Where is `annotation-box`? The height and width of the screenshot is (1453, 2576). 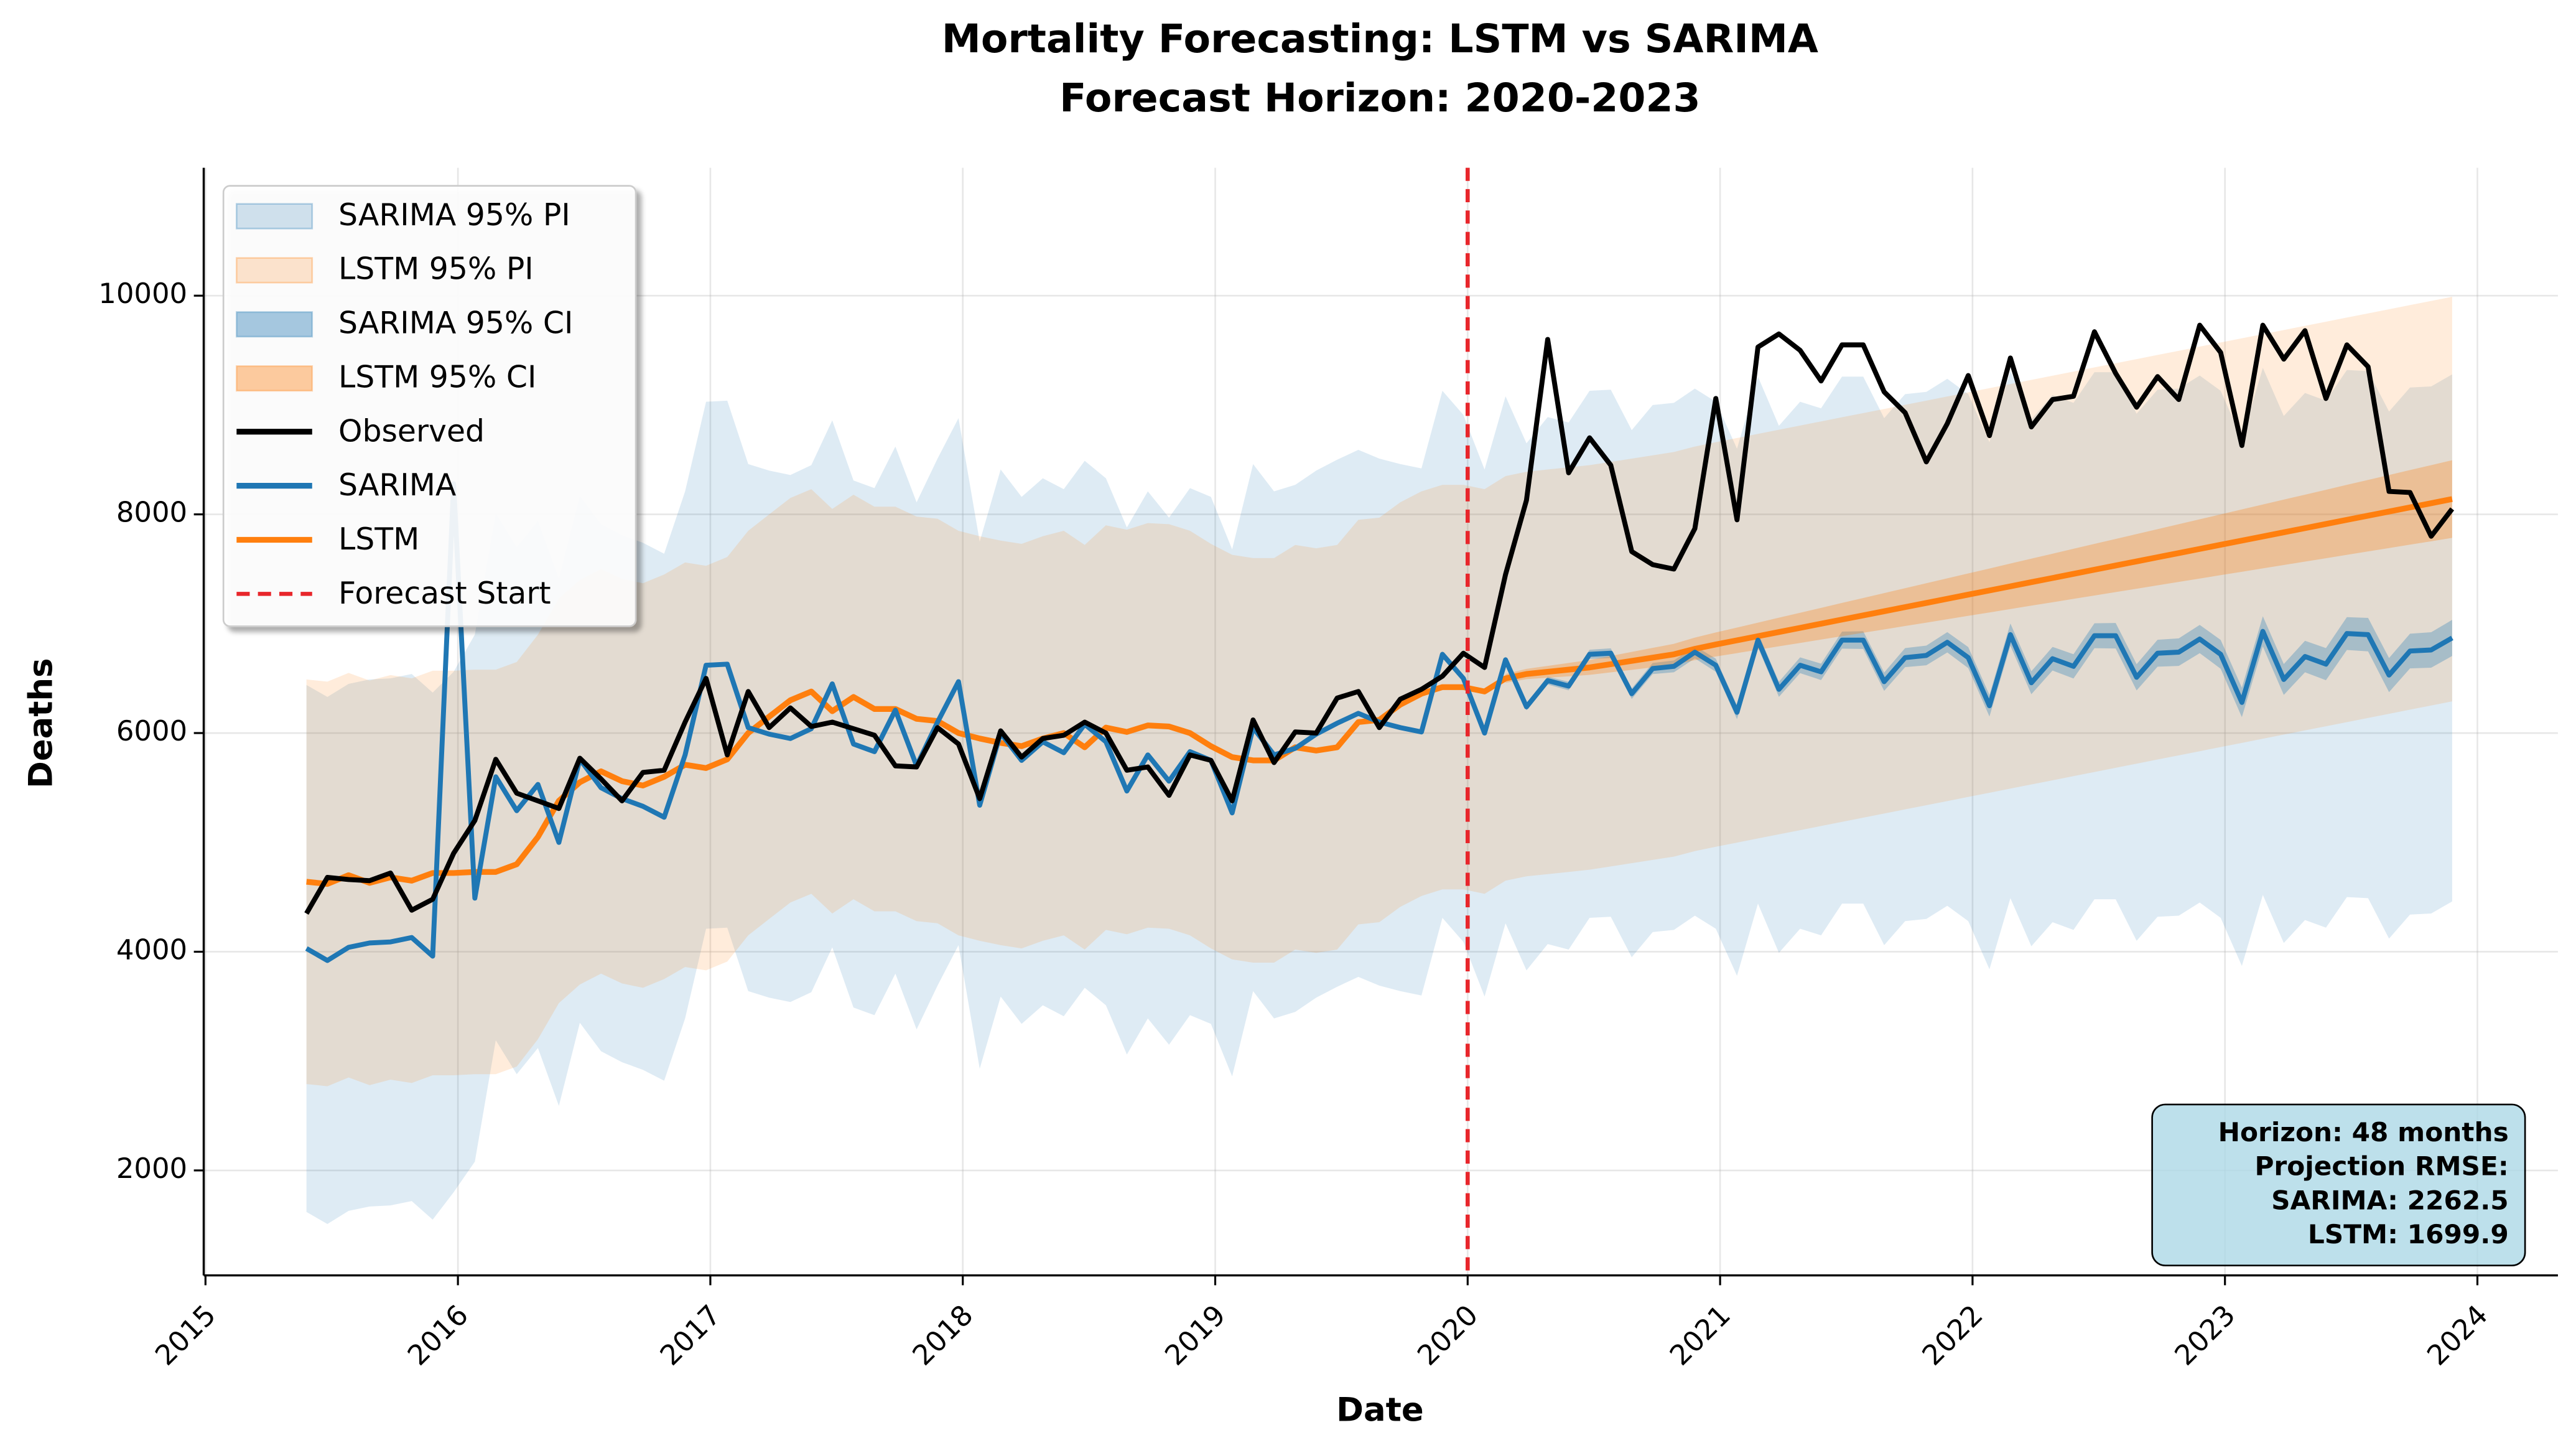 annotation-box is located at coordinates (2338, 1185).